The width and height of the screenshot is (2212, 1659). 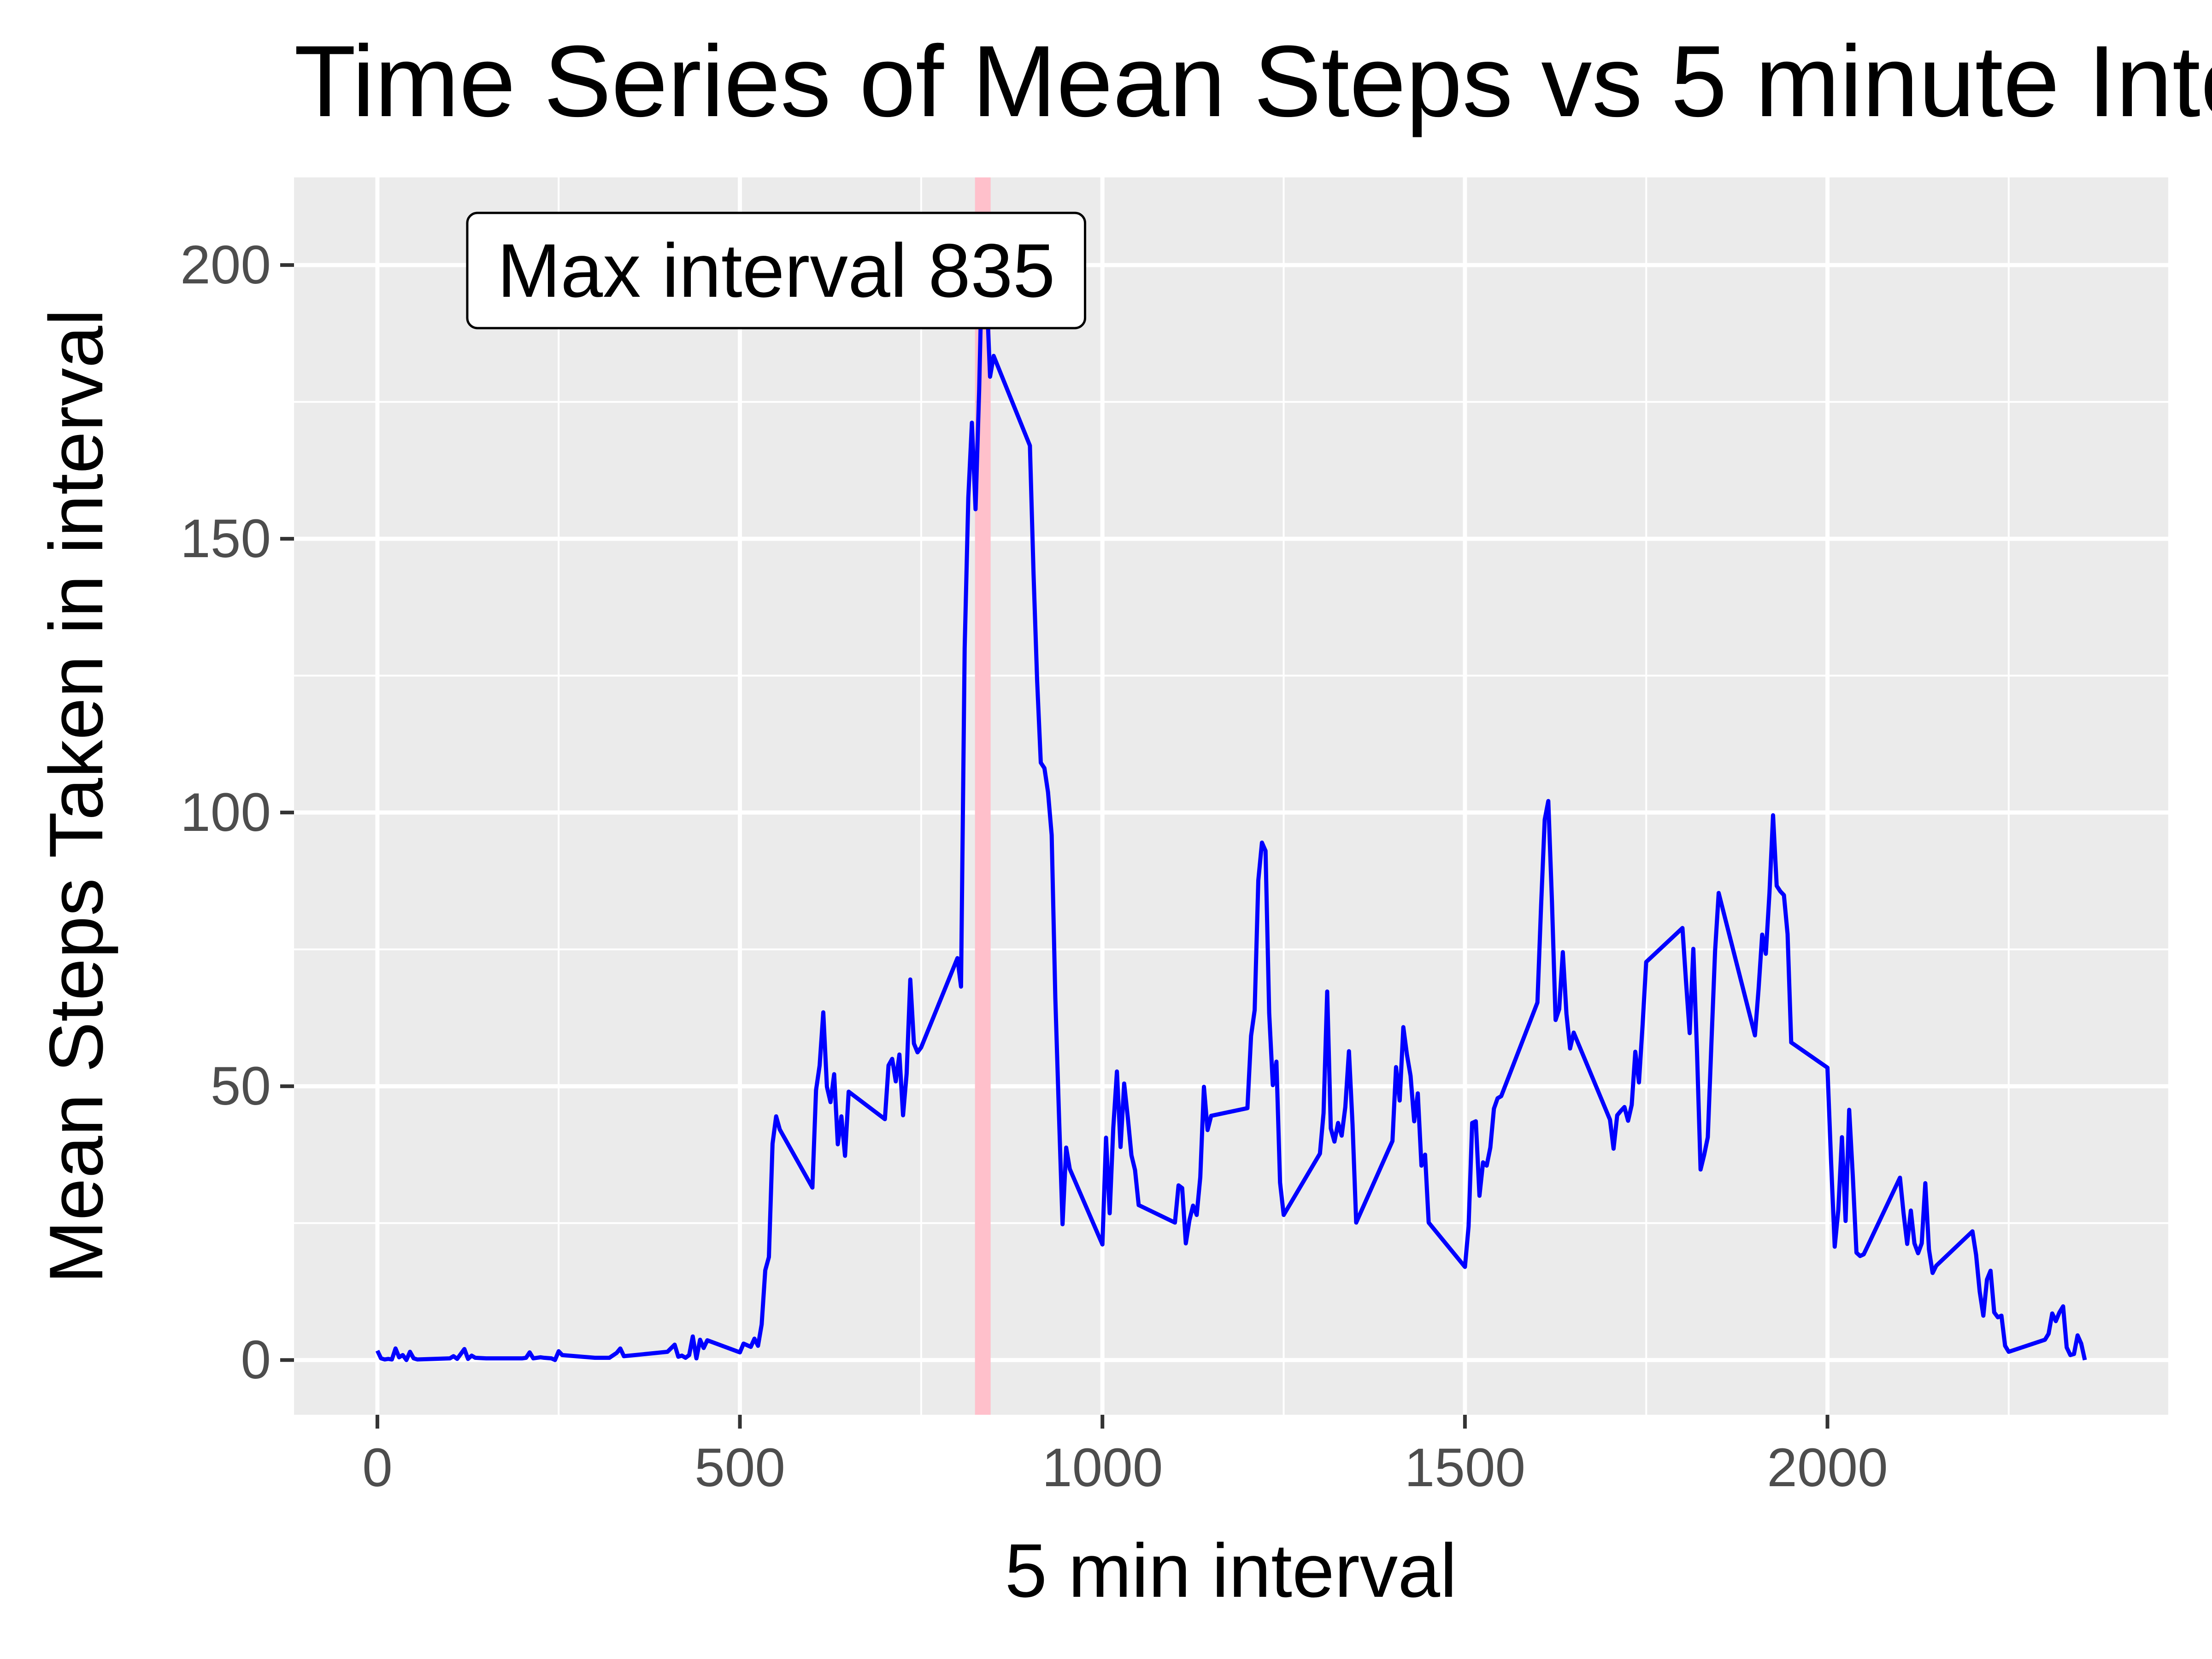 I want to click on annotation-label: Max interval 835, so click(x=776, y=270).